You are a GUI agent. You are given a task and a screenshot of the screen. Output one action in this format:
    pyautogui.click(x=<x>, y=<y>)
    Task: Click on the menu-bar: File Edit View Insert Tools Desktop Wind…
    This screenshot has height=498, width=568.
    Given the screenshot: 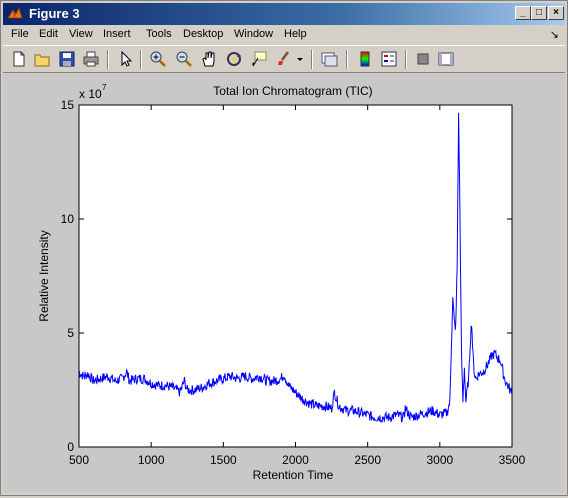 What is the action you would take?
    pyautogui.click(x=284, y=35)
    